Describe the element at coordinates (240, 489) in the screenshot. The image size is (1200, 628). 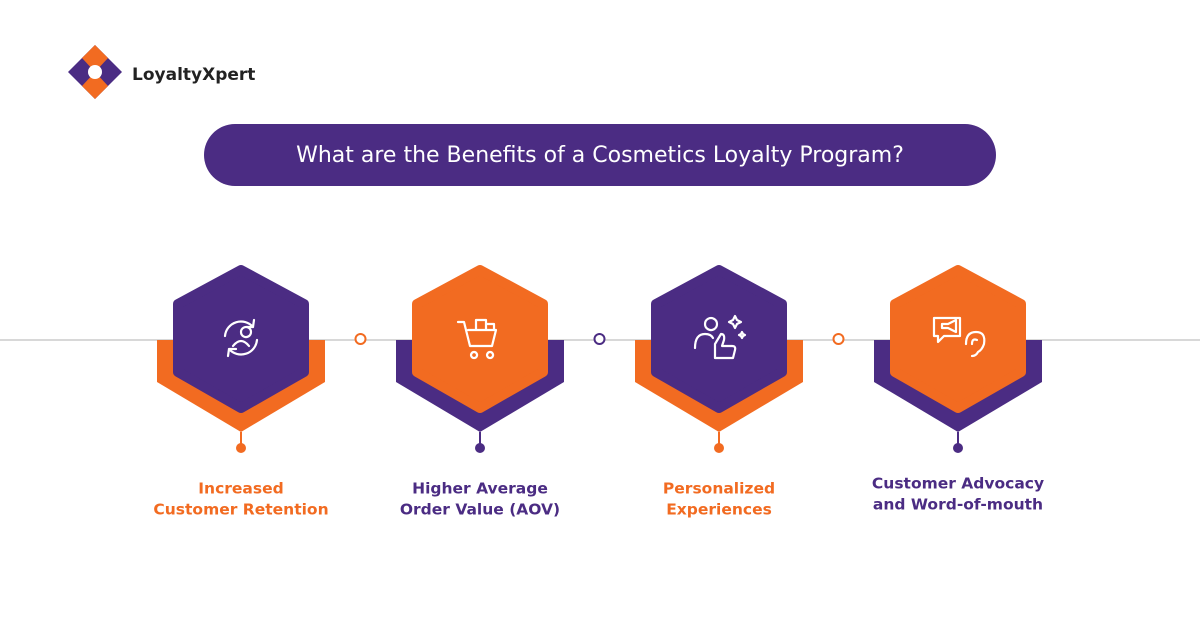
I see `benefit-label: Increased` at that location.